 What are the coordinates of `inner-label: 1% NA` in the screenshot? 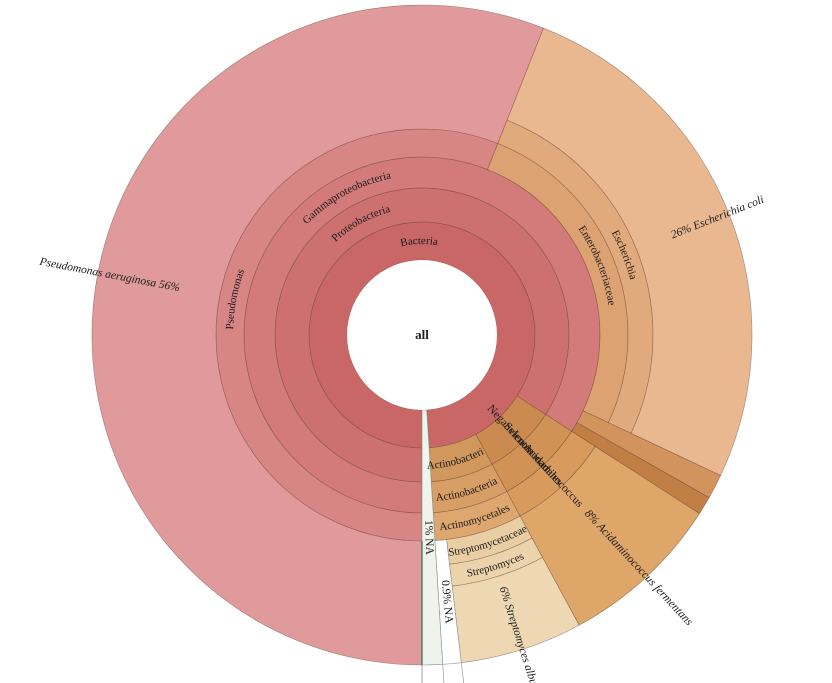 It's located at (428, 538).